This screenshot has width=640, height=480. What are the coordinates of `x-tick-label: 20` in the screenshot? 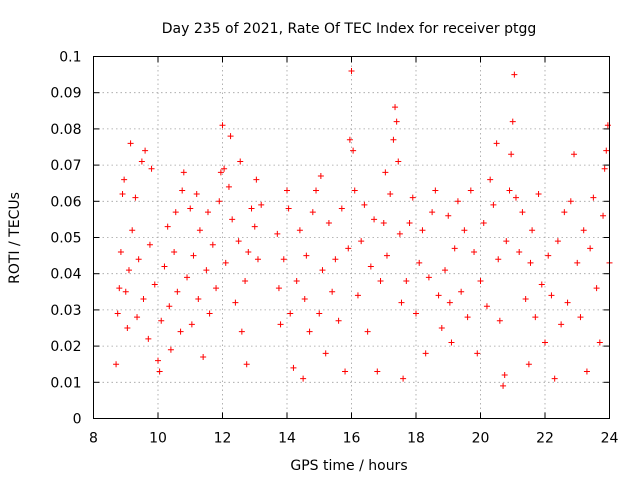 It's located at (481, 439).